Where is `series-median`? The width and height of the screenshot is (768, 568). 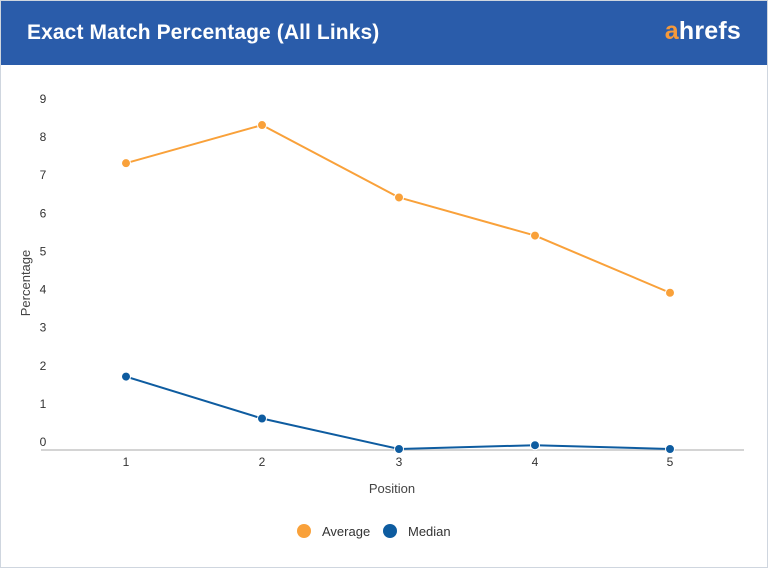
series-median is located at coordinates (398, 412).